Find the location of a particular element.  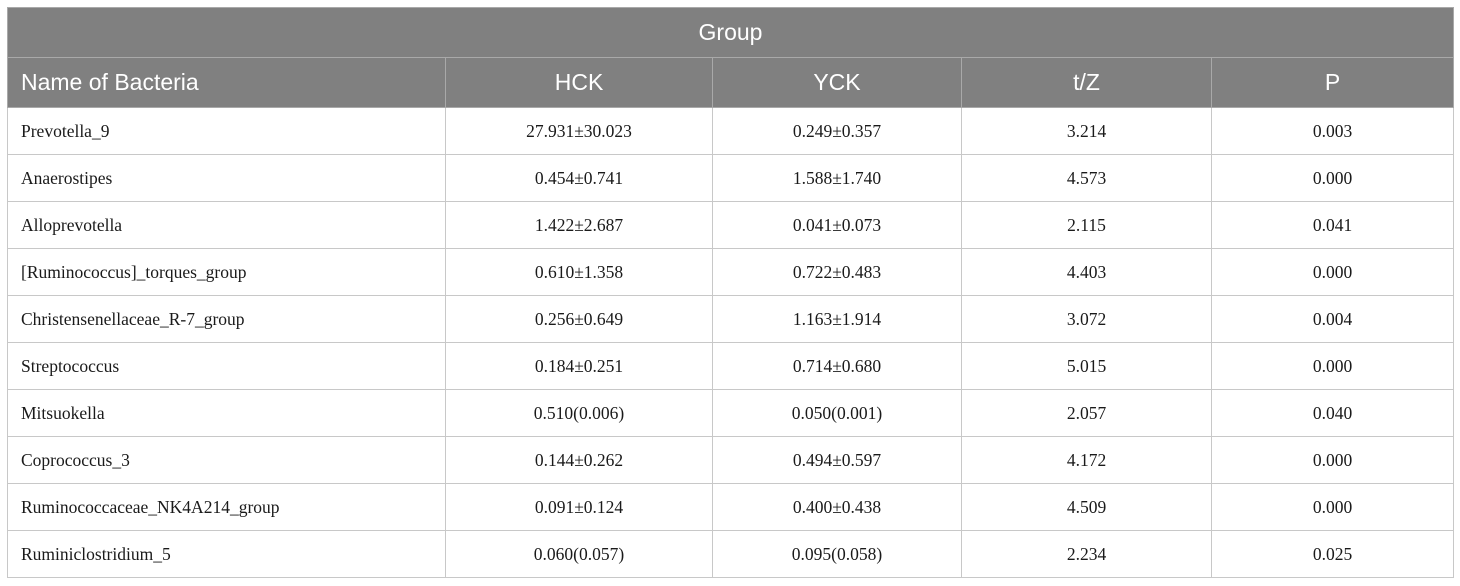

yck-cell: 0.400±0.438 is located at coordinates (837, 507).